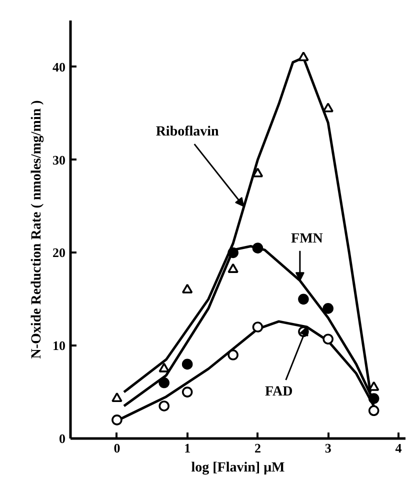 The image size is (413, 498). Describe the element at coordinates (398, 448) in the screenshot. I see `x-tick-label: 4` at that location.